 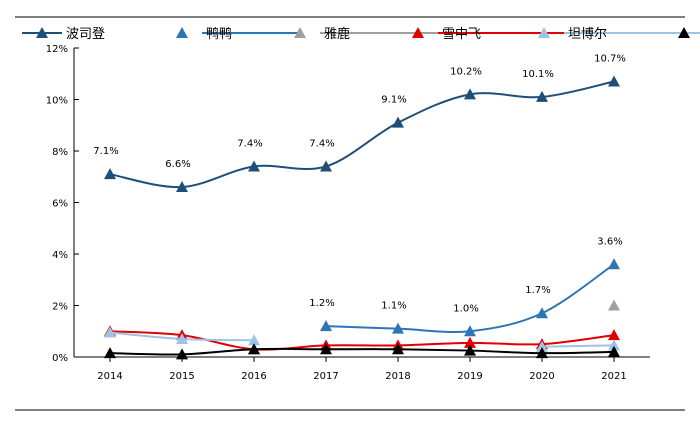 What do you see at coordinates (538, 74) in the screenshot?
I see `data-label: 10.1%` at bounding box center [538, 74].